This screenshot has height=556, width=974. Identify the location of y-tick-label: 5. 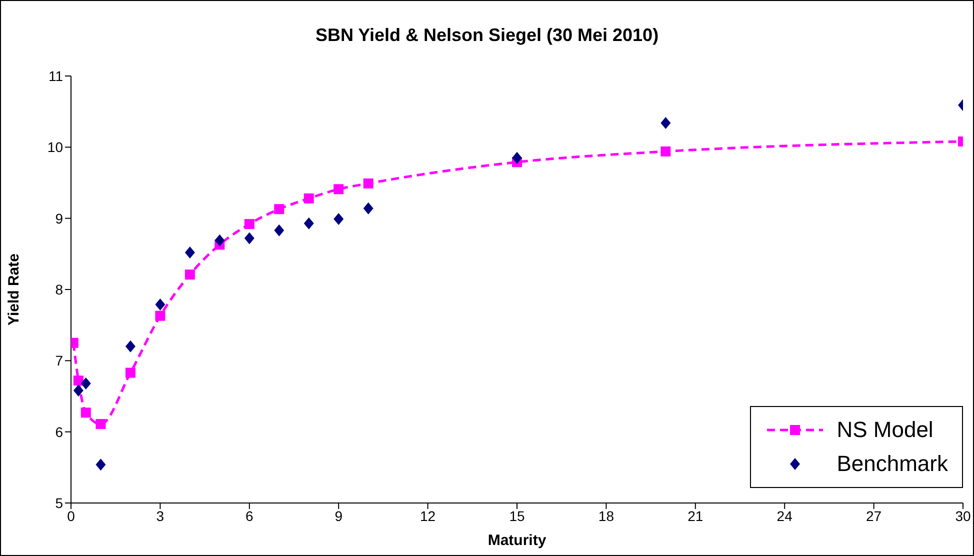
(59, 502).